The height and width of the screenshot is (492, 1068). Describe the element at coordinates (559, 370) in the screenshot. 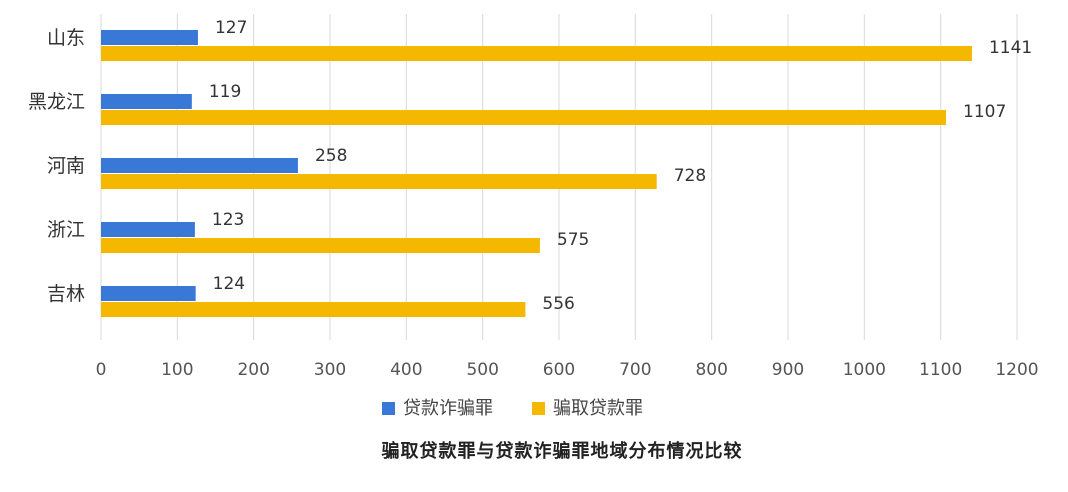

I see `x-tick-label: 600` at that location.